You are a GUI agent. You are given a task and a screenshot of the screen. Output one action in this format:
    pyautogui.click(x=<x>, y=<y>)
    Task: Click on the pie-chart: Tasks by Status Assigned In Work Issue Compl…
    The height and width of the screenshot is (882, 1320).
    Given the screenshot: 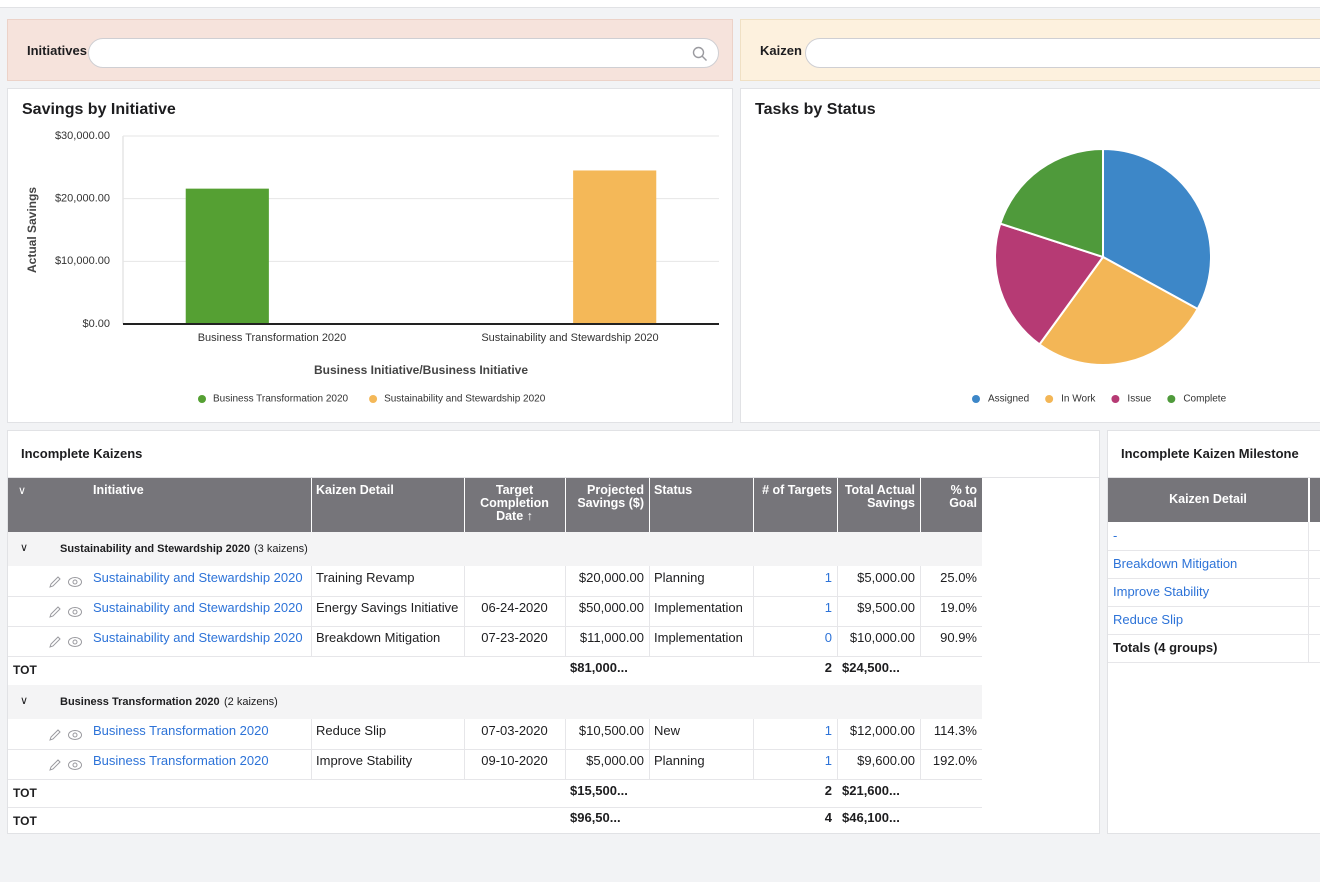 What is the action you would take?
    pyautogui.click(x=991, y=253)
    